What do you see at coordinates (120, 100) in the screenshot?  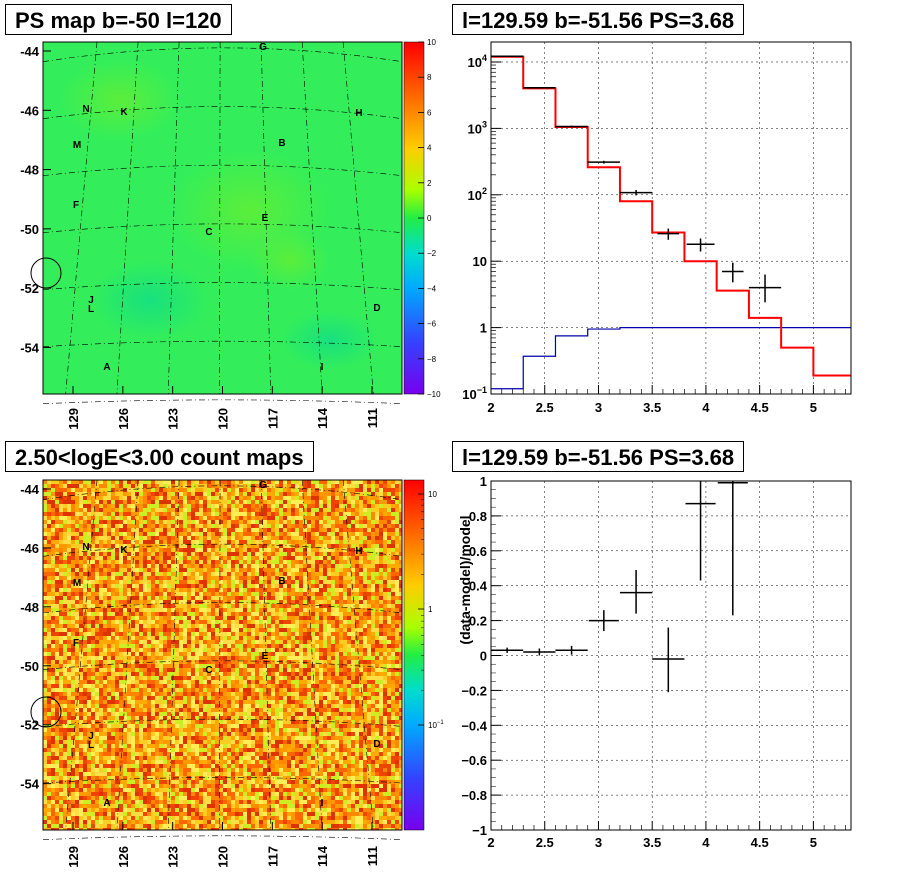 I see `ps-map-region` at bounding box center [120, 100].